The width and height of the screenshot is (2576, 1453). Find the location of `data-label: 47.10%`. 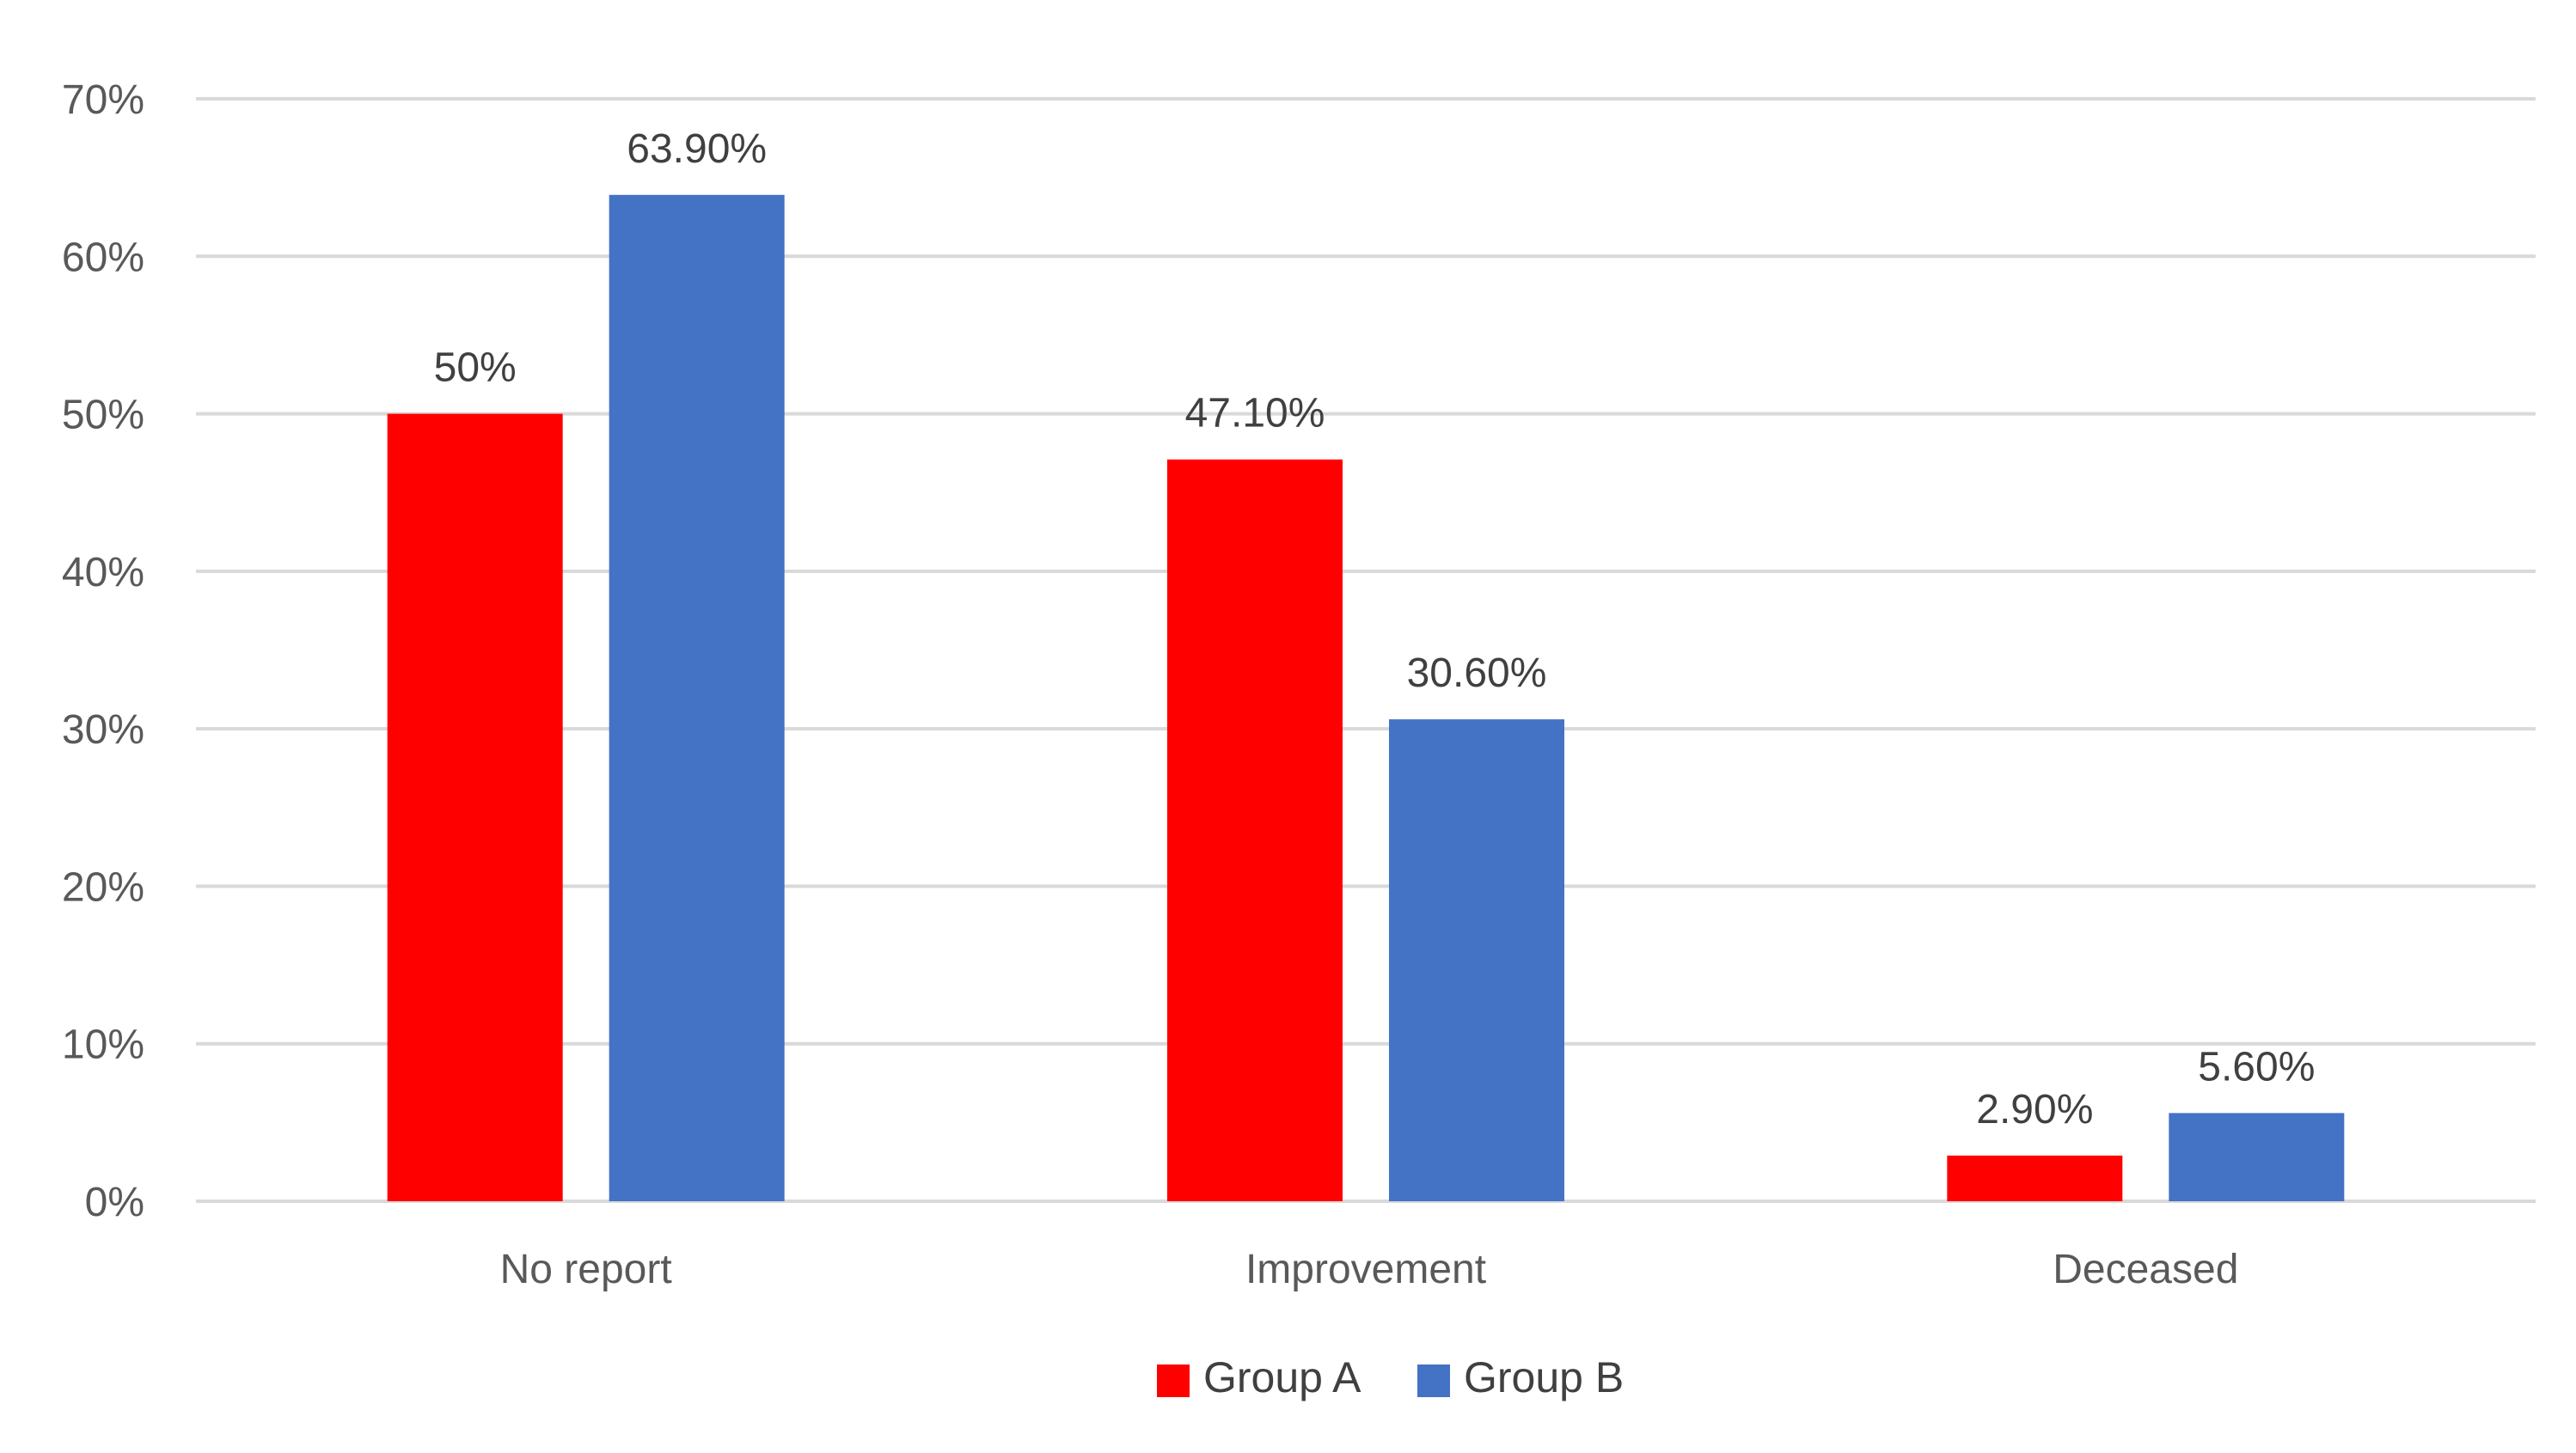

data-label: 47.10% is located at coordinates (1255, 414).